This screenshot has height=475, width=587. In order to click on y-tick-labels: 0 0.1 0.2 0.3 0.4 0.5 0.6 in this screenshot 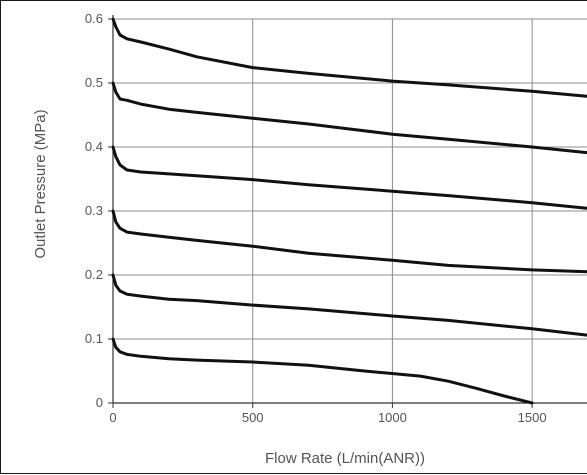, I will do `click(94, 210)`.